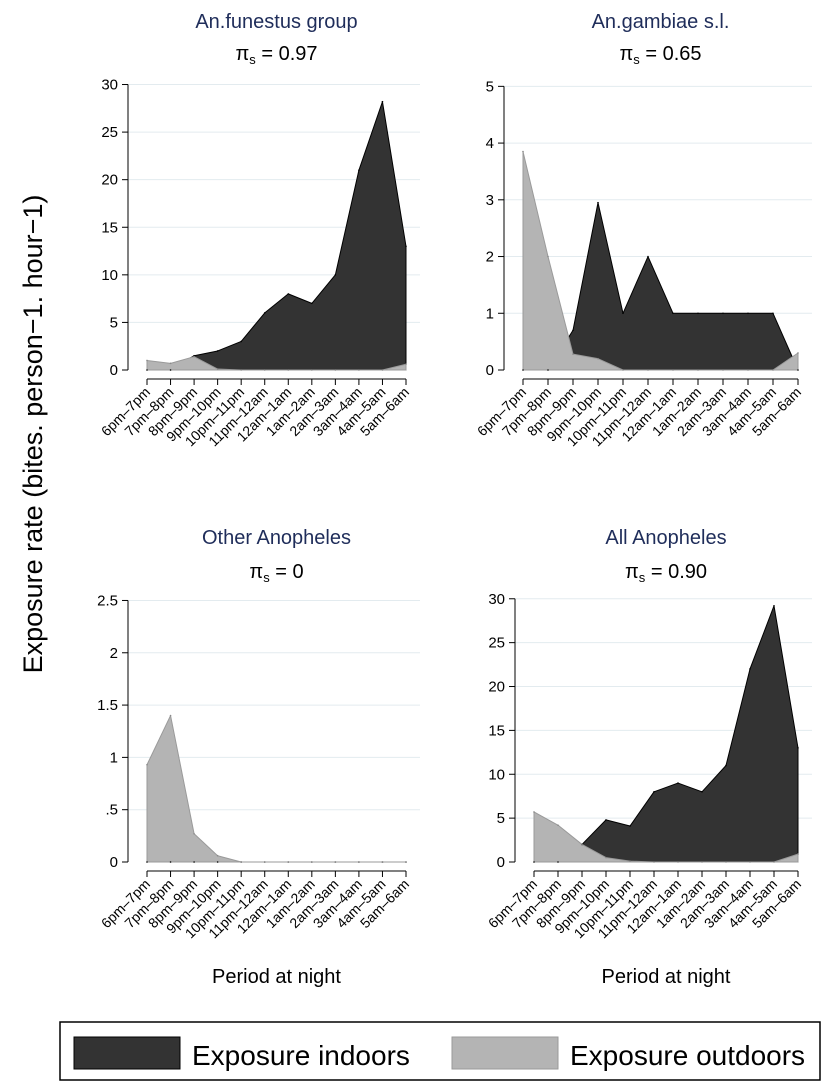 This screenshot has width=824, height=1082. What do you see at coordinates (107, 600) in the screenshot?
I see `y-tick-label: 2.5` at bounding box center [107, 600].